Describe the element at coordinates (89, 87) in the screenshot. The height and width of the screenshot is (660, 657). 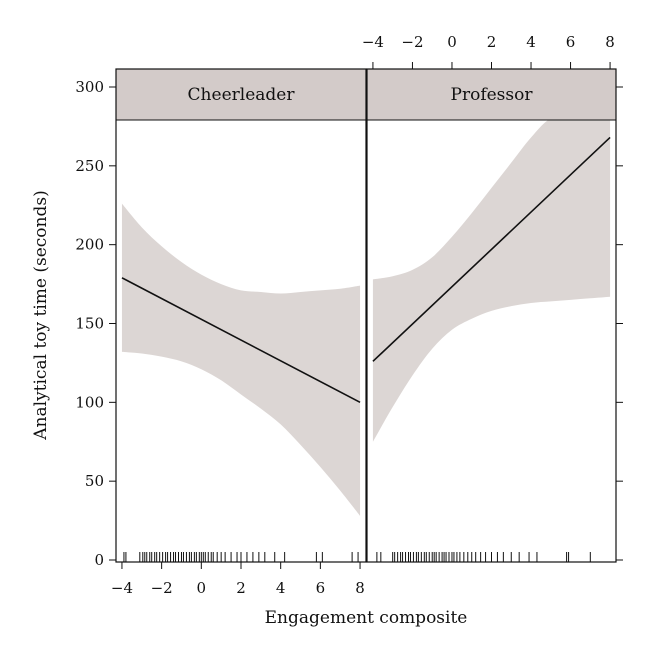
I see `y-tick-label: 300` at that location.